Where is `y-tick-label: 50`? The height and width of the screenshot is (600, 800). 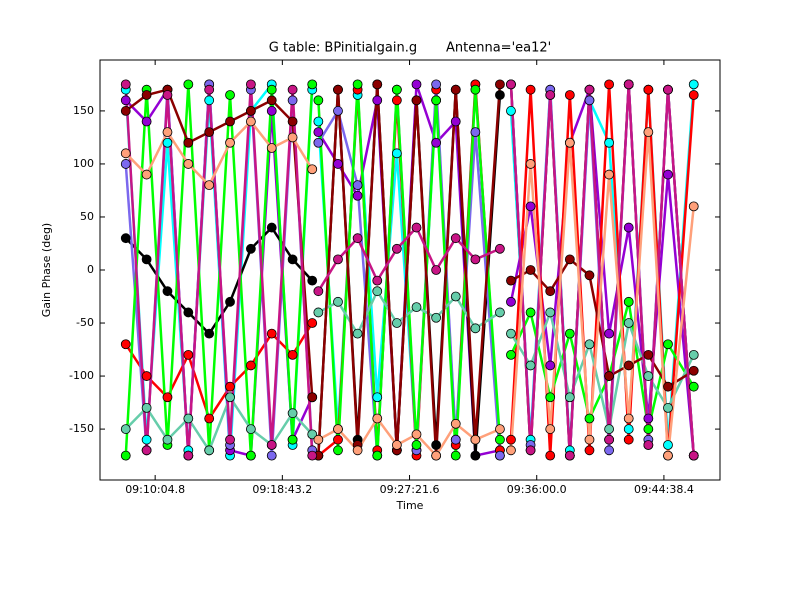 y-tick-label: 50 is located at coordinates (87, 216).